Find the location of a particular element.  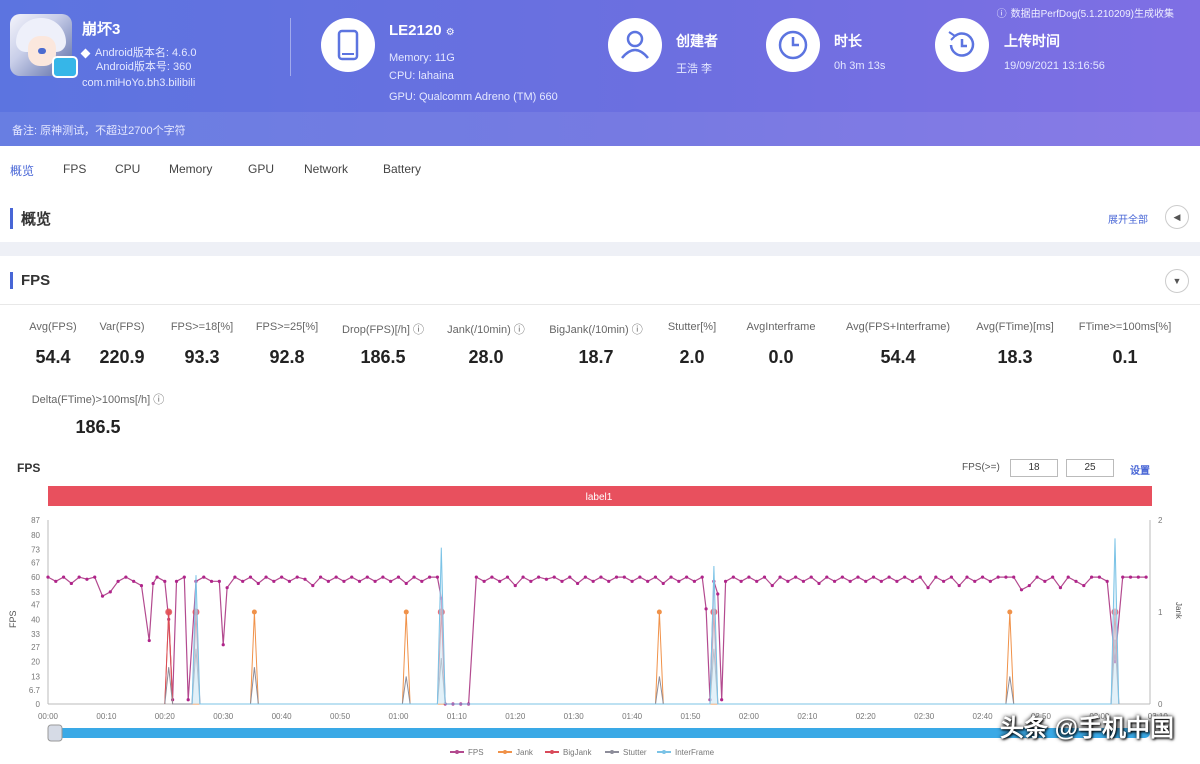

fps-threshold-input-2: 25 is located at coordinates (1090, 468).